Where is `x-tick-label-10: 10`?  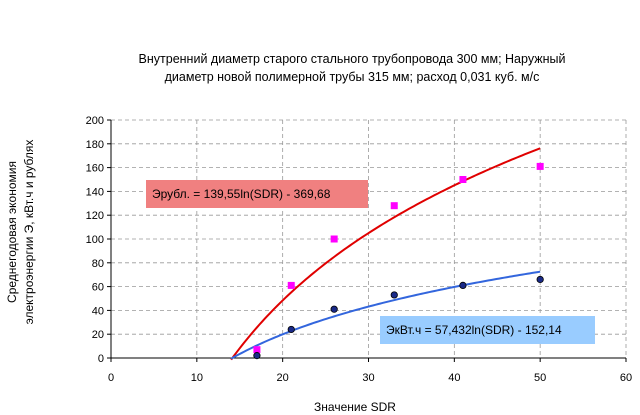
x-tick-label-10: 10 is located at coordinates (197, 378).